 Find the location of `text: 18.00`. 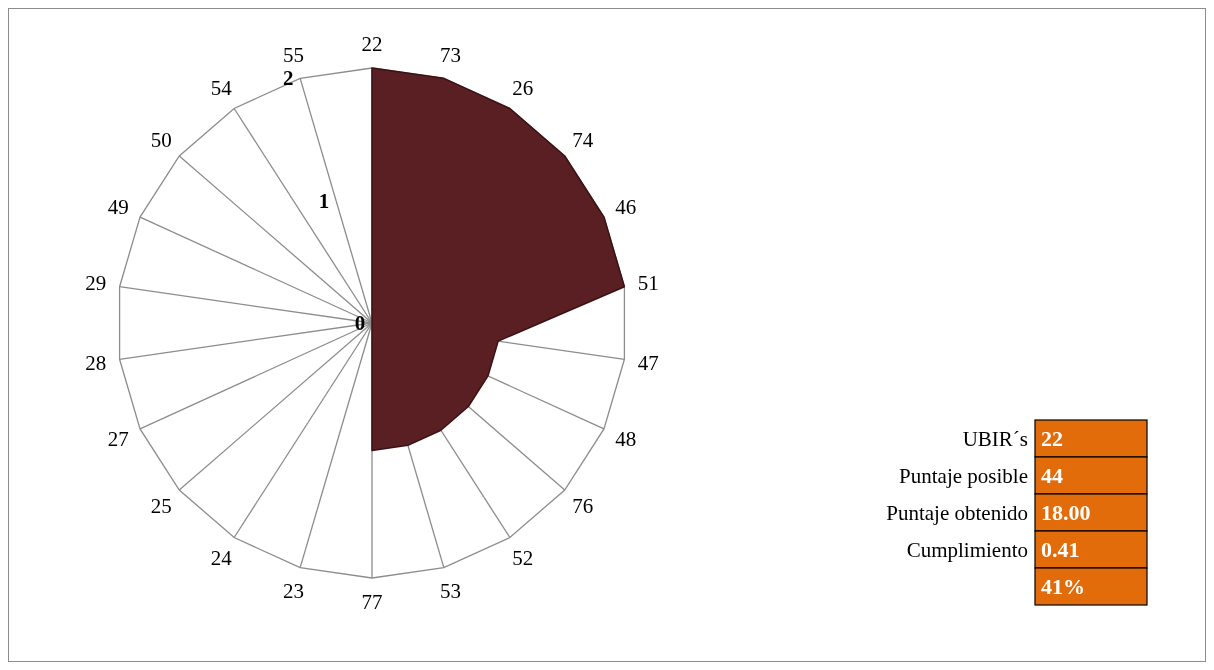

text: 18.00 is located at coordinates (1066, 512).